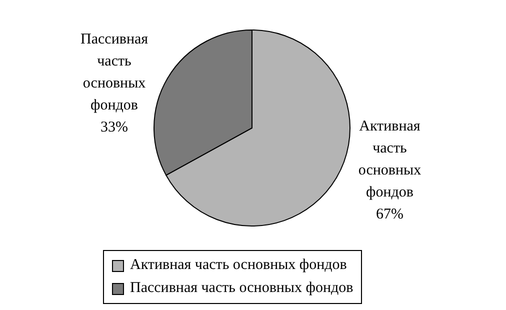 This screenshot has width=506, height=310. I want to click on slice-label: Активная часть основных фондов, so click(390, 159).